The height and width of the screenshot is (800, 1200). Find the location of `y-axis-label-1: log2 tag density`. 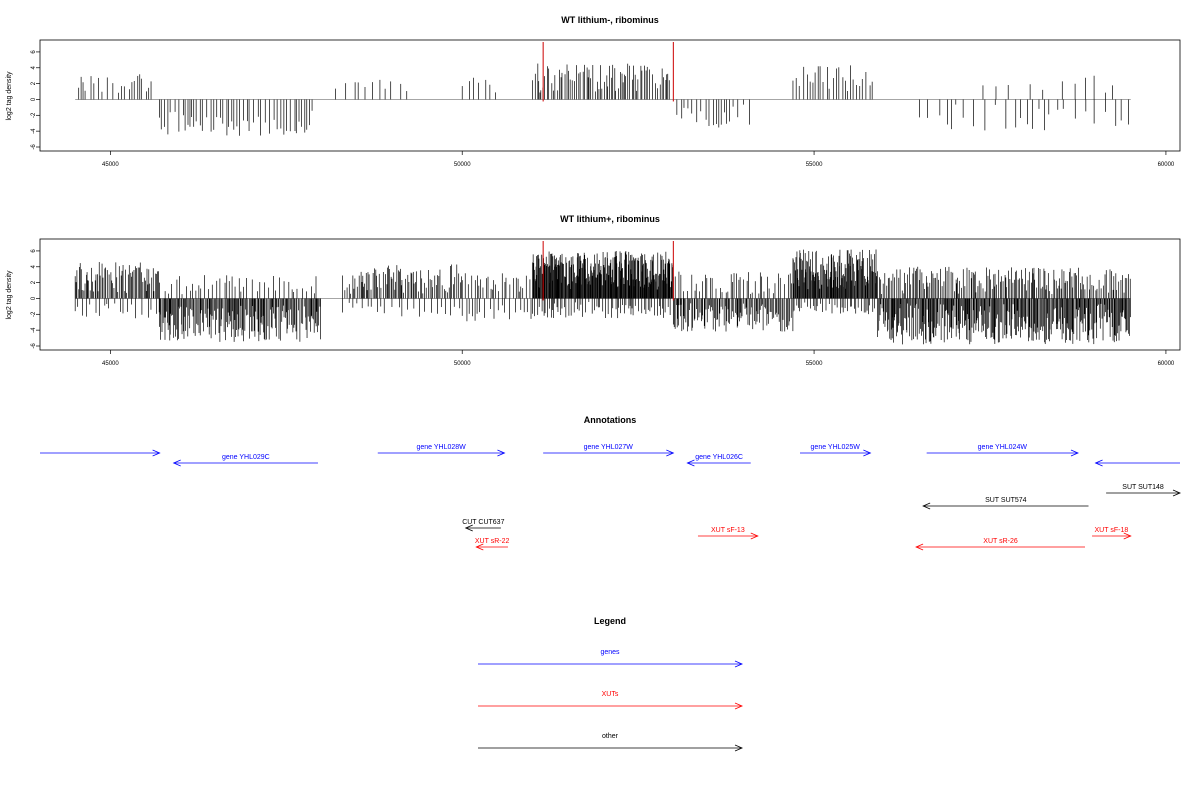

y-axis-label-1: log2 tag density is located at coordinates (9, 96).